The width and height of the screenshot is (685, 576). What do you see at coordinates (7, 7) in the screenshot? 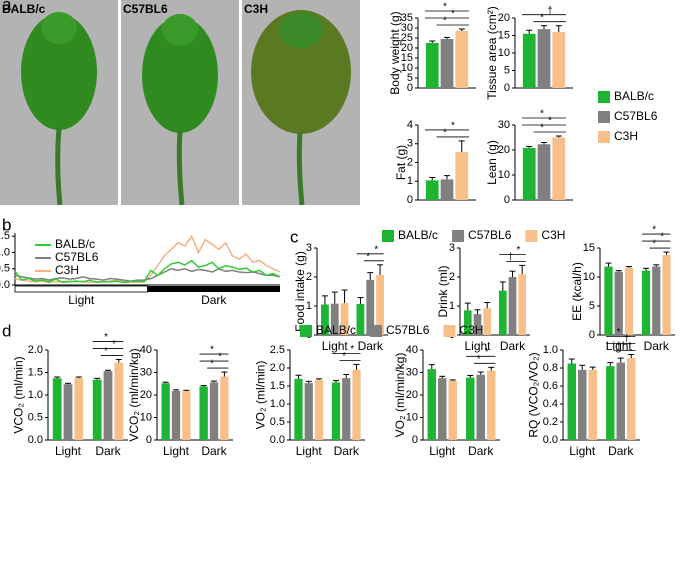
I see `panel-label: a` at bounding box center [7, 7].